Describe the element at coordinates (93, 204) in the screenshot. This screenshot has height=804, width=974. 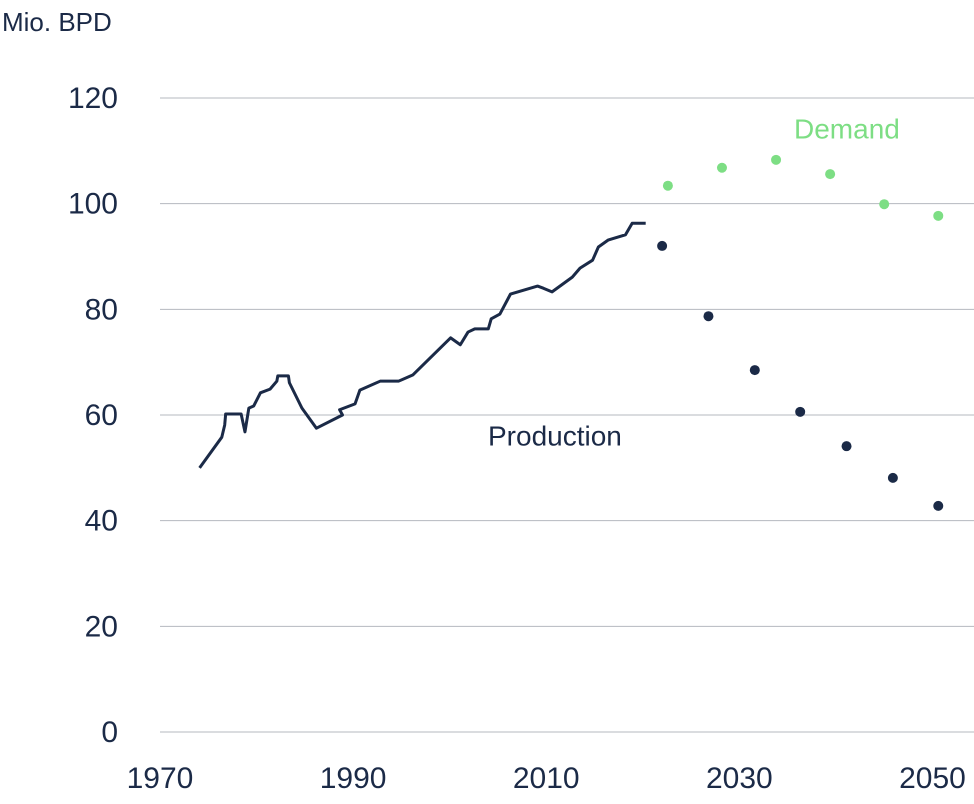
I see `y-tick-label: 100` at that location.